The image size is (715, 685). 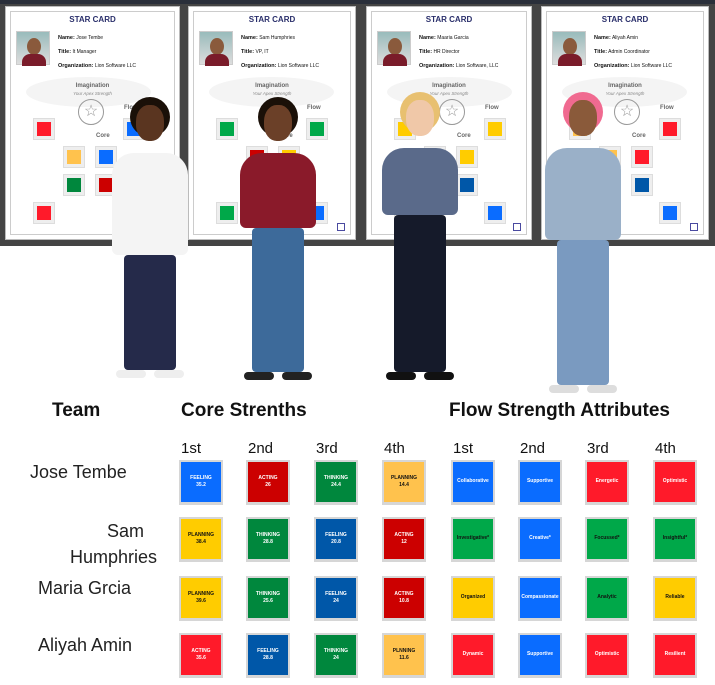 I want to click on flow-attribute-tile: Organized, so click(x=473, y=598).